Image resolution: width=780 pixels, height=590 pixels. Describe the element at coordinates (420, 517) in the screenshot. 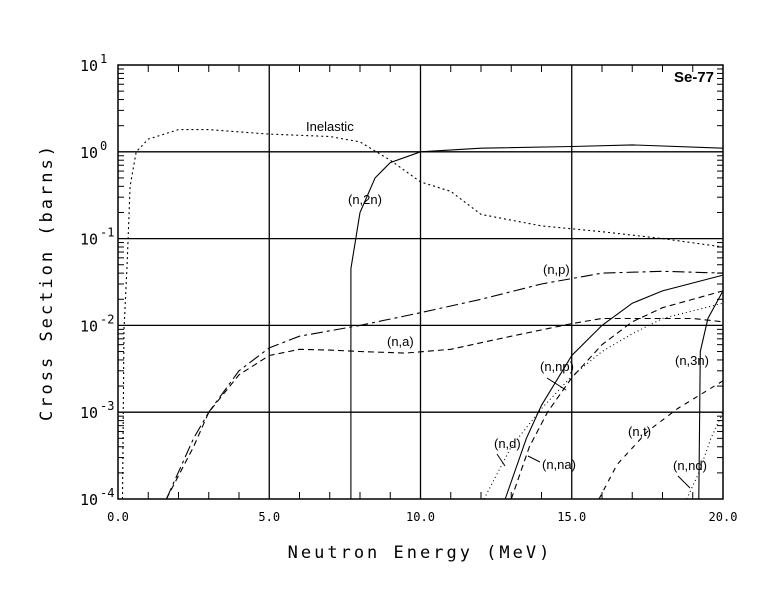

I see `x-tick-label: 10.0` at that location.